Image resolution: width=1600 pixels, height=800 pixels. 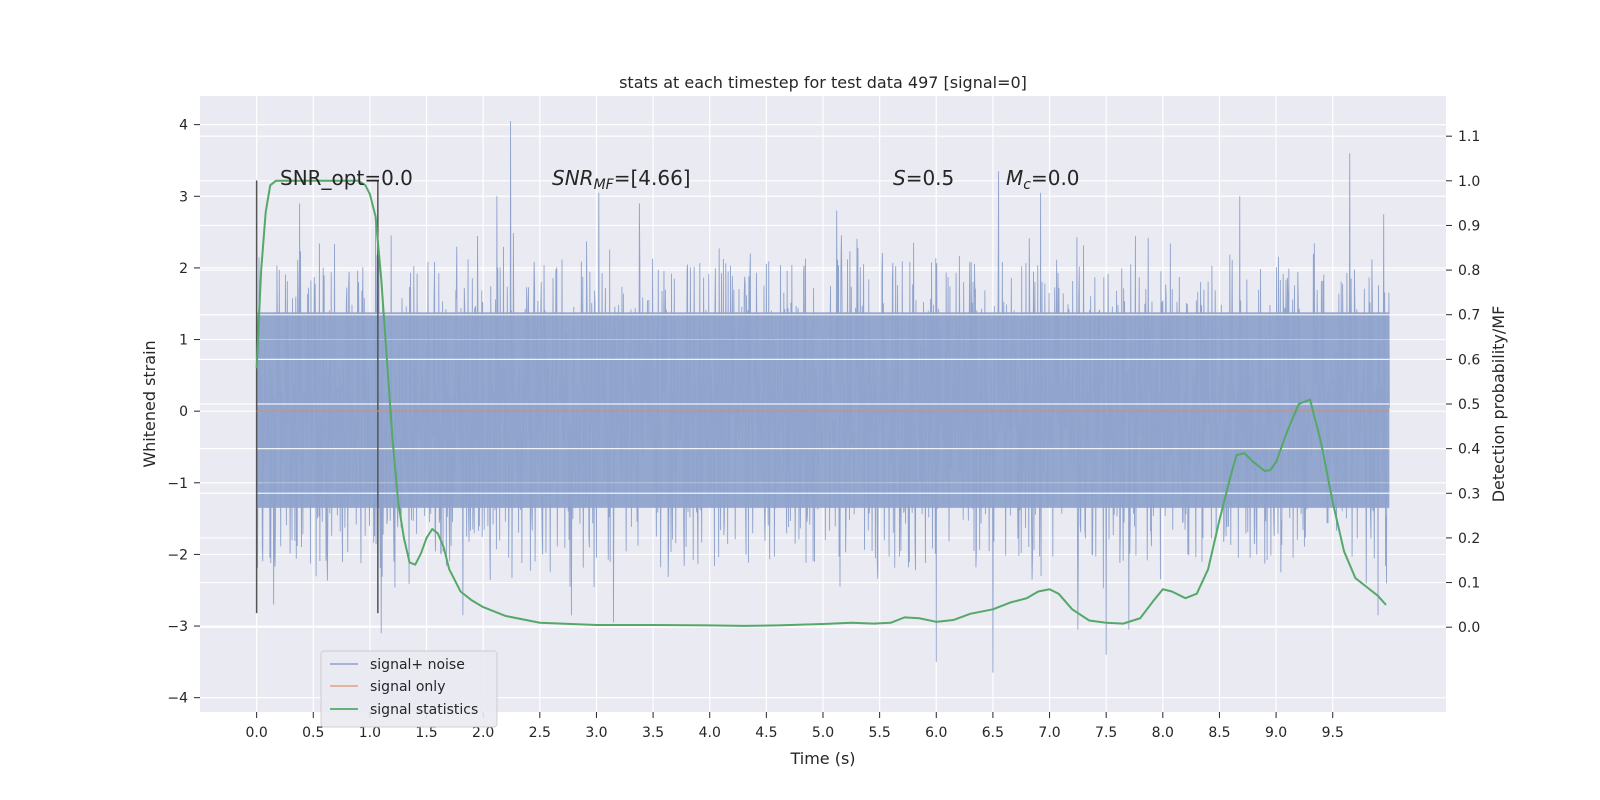 I want to click on snr-mf-value: =[4.66], so click(x=652, y=178).